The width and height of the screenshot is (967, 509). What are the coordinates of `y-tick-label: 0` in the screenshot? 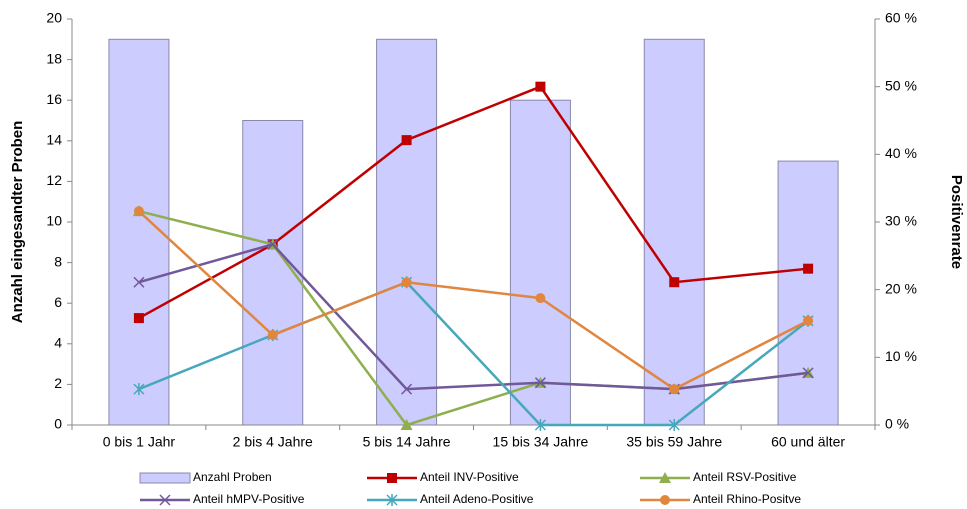 It's located at (58, 424).